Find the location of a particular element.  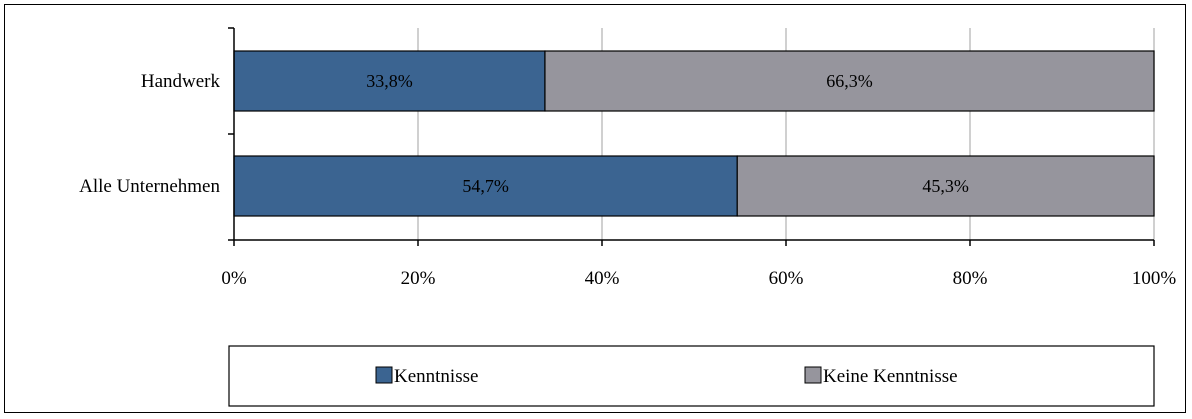

x-tick-label: 60% is located at coordinates (786, 278).